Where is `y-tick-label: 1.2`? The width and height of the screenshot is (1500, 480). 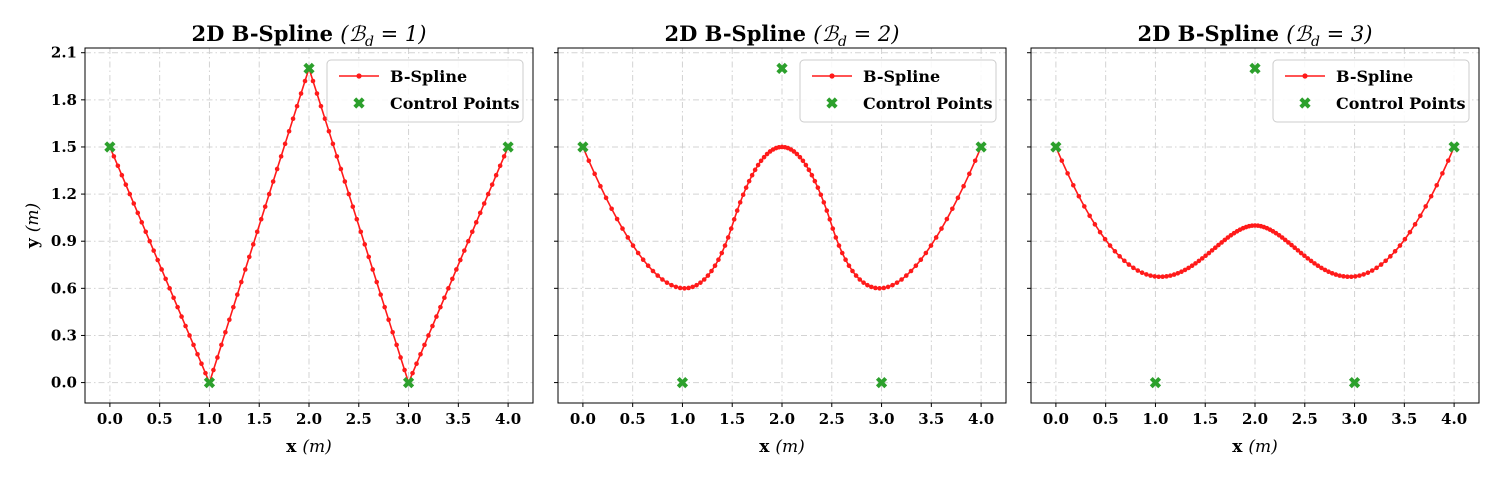 y-tick-label: 1.2 is located at coordinates (64, 194).